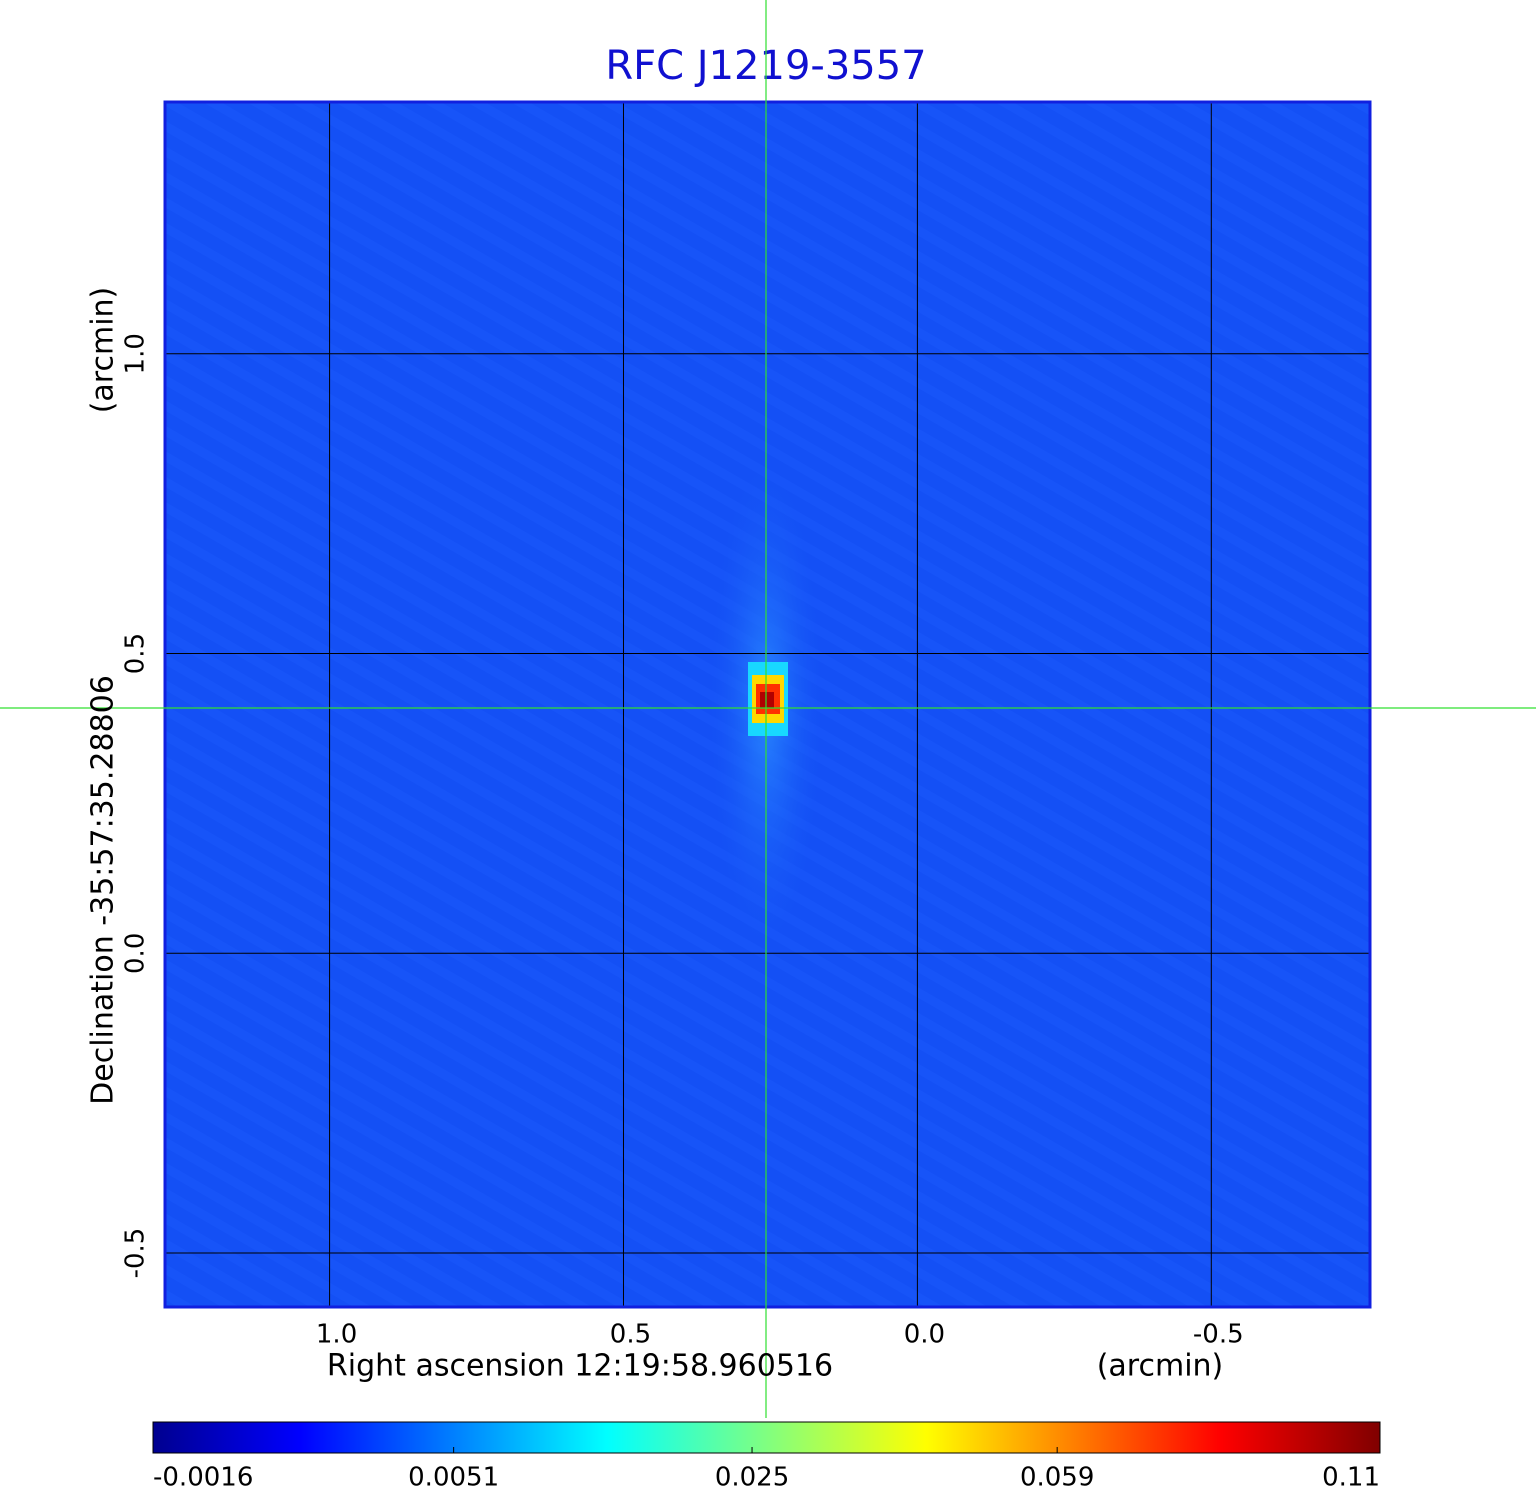  I want to click on x-axis-label: Right ascension 12:19:58.960516, so click(580, 1366).